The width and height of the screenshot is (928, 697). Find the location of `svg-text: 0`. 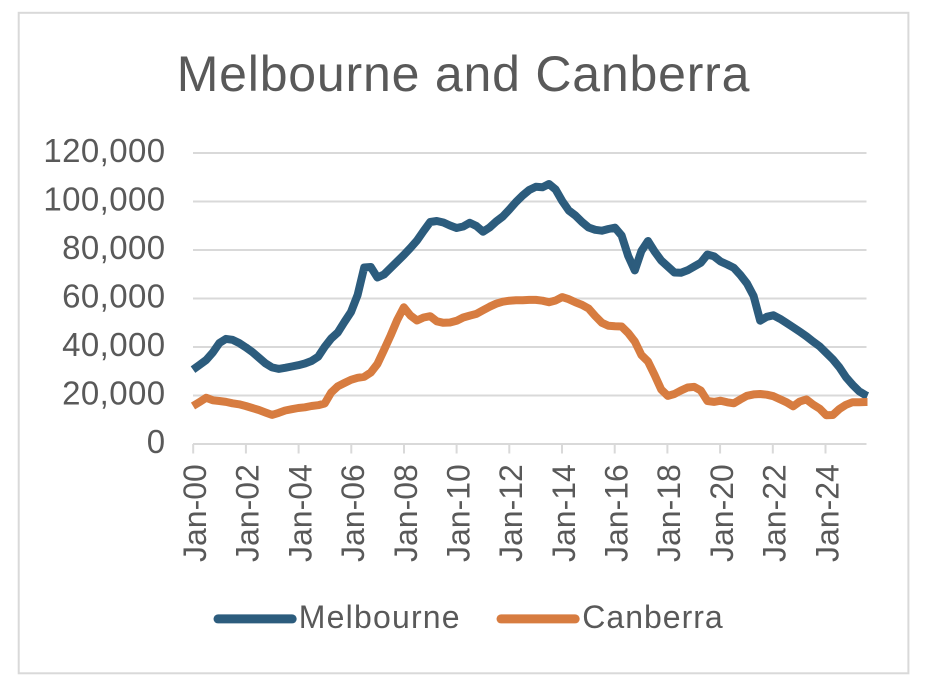

svg-text: 0 is located at coordinates (156, 441).